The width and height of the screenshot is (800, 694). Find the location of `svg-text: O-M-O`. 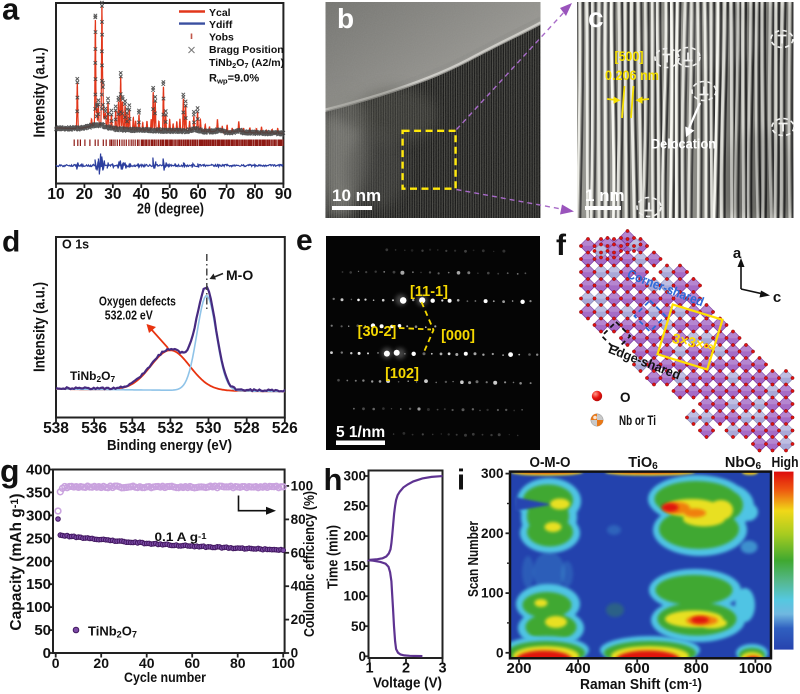

svg-text: O-M-O is located at coordinates (550, 463).